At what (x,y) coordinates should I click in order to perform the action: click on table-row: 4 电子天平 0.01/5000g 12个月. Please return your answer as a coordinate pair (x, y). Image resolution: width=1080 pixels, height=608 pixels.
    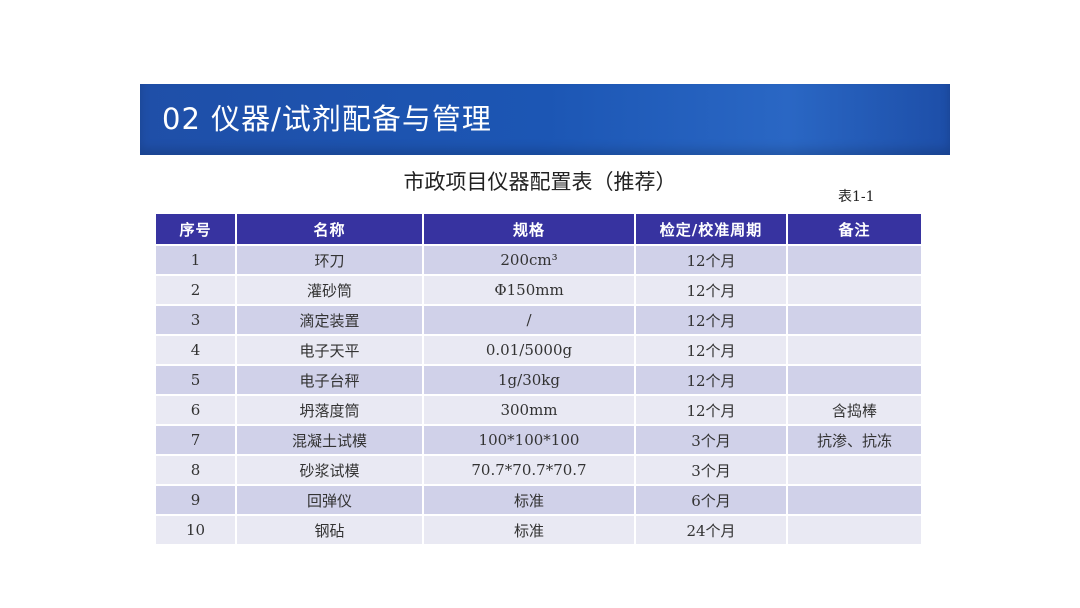
    Looking at the image, I should click on (538, 349).